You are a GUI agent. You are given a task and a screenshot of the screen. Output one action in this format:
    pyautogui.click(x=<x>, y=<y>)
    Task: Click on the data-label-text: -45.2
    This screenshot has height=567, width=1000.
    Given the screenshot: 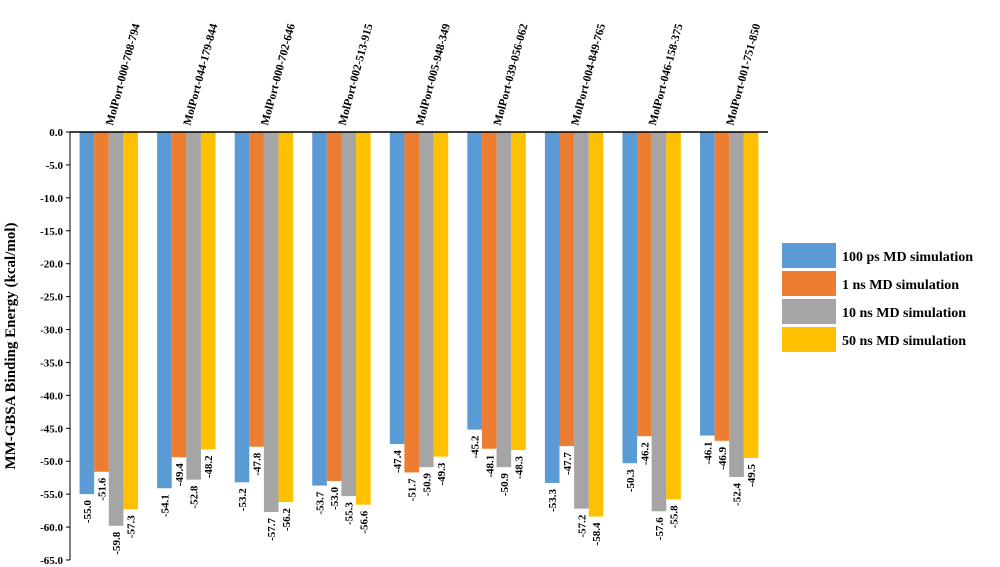 What is the action you would take?
    pyautogui.click(x=476, y=446)
    